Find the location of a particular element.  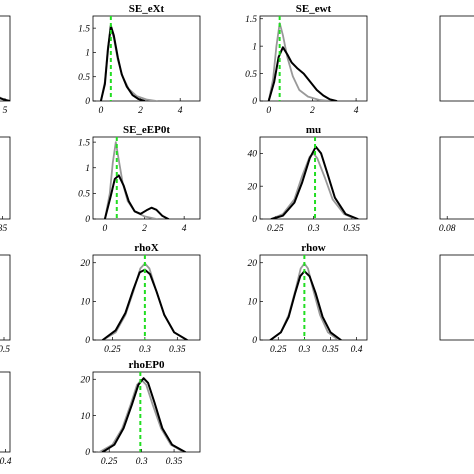

y-tick-label: 40 is located at coordinates (253, 155).